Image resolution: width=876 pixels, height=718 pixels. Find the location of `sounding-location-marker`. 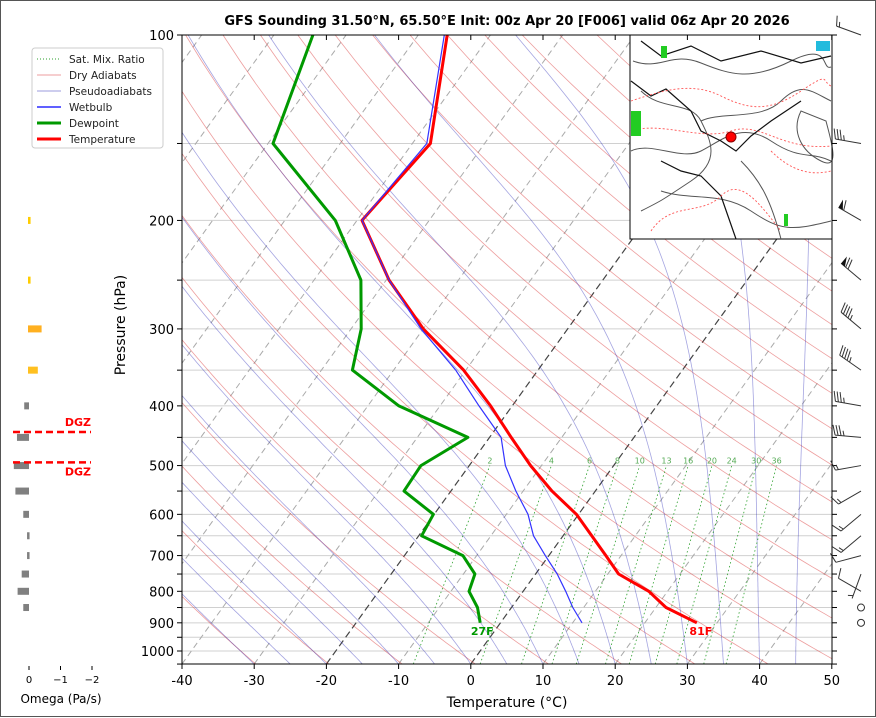

sounding-location-marker is located at coordinates (731, 137).